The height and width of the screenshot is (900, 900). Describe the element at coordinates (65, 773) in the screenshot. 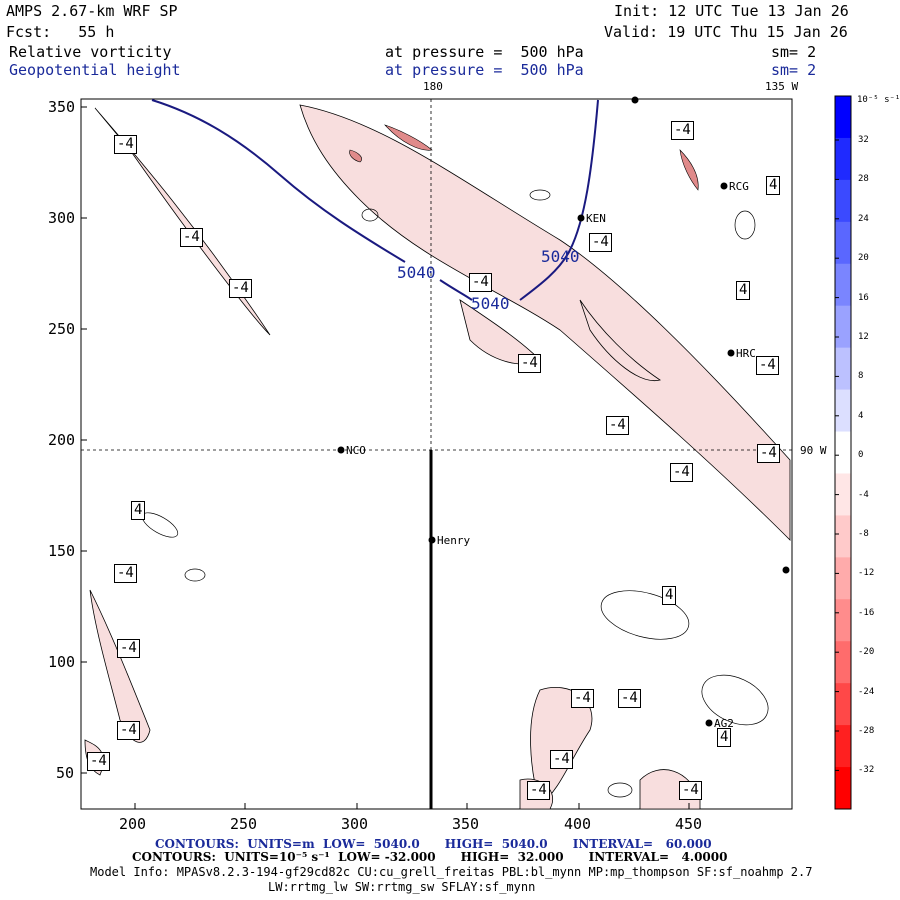

I see `y-tick-label: 50` at that location.